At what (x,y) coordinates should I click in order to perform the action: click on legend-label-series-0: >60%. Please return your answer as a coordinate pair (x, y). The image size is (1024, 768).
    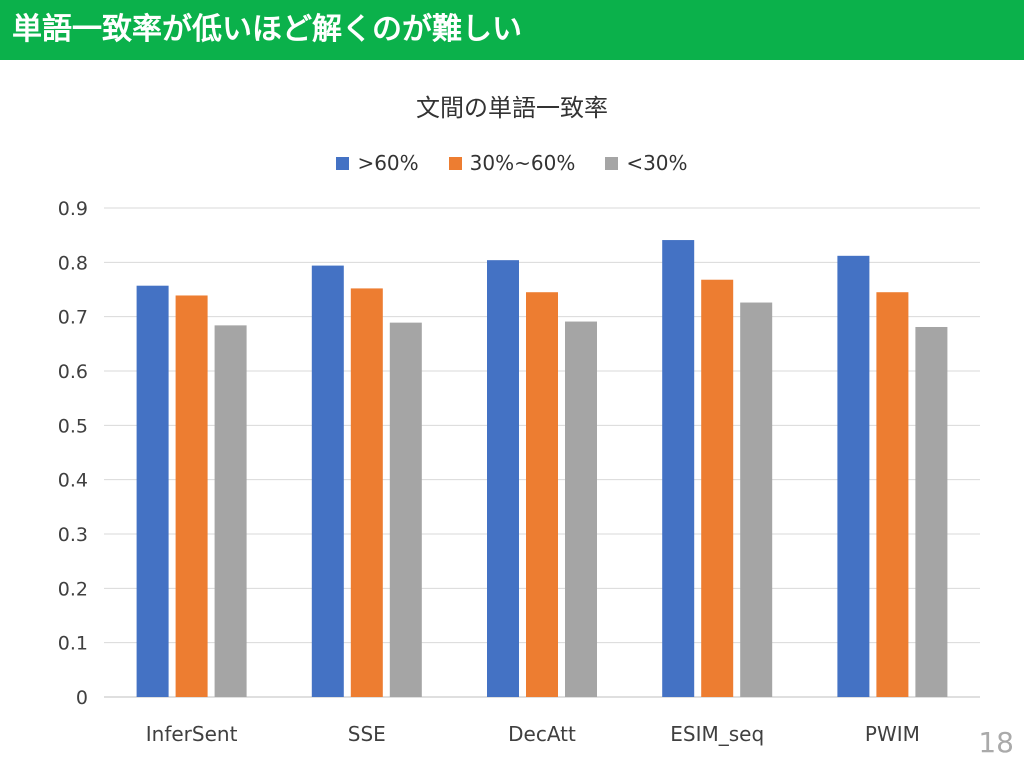
    Looking at the image, I should click on (388, 163).